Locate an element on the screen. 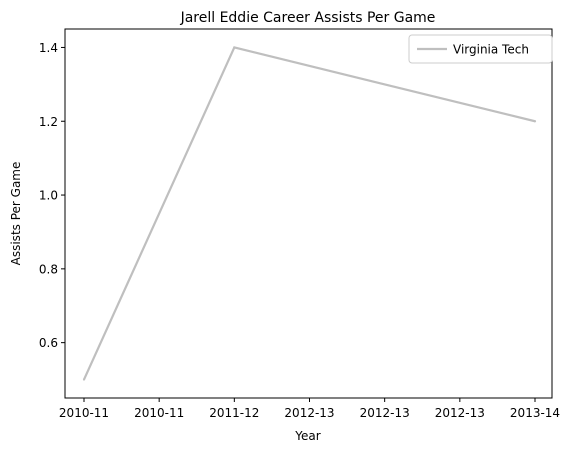 This screenshot has height=453, width=573. x-tick-label: 2011-12 is located at coordinates (234, 413).